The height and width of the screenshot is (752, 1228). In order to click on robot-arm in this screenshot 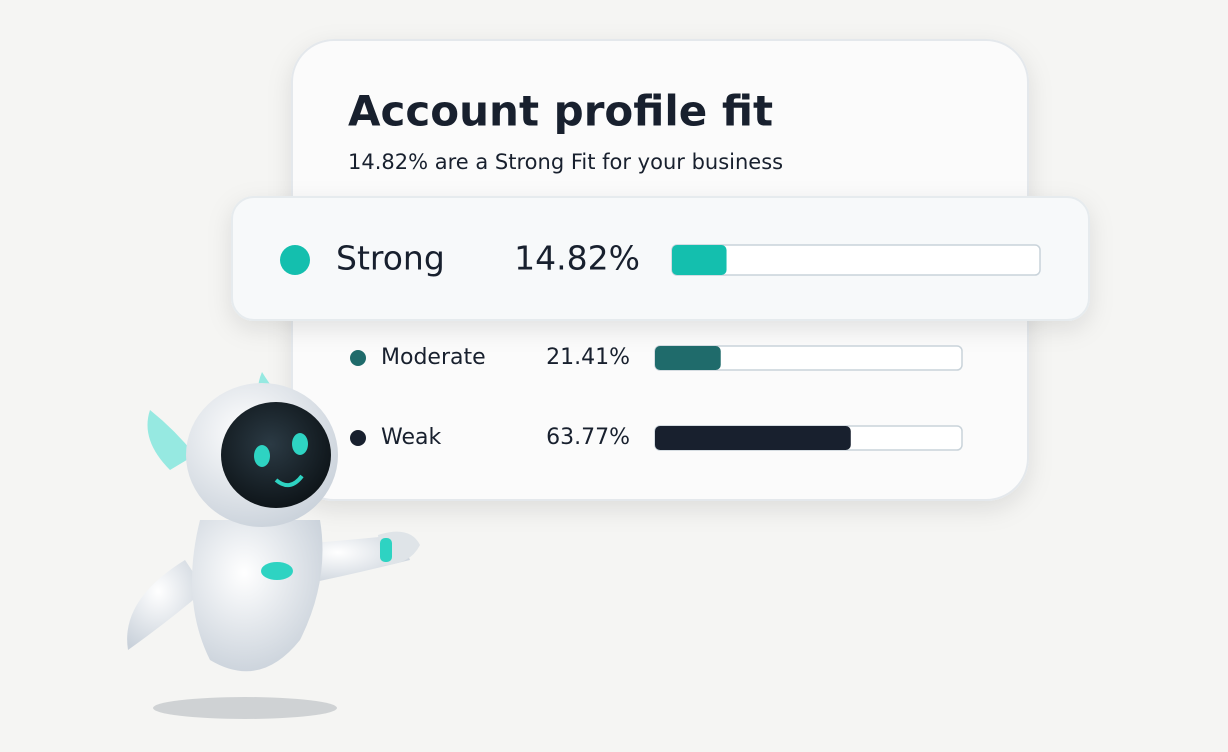, I will do `click(166, 605)`.